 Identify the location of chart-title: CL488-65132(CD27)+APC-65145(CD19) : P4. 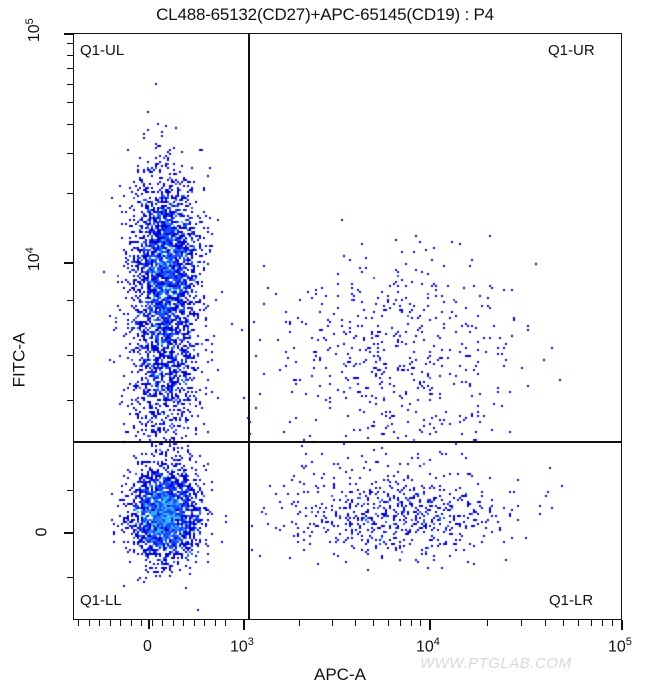
(325, 14).